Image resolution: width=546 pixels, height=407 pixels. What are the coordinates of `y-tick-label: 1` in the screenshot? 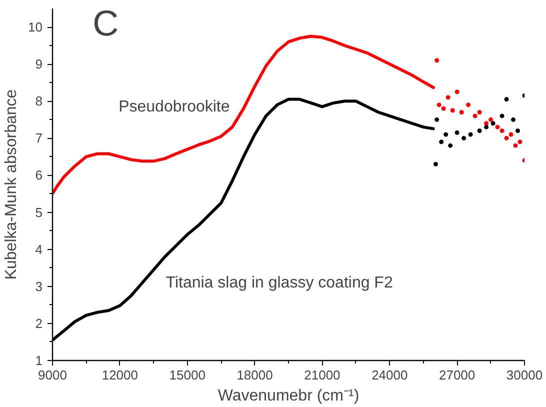 It's located at (39, 360).